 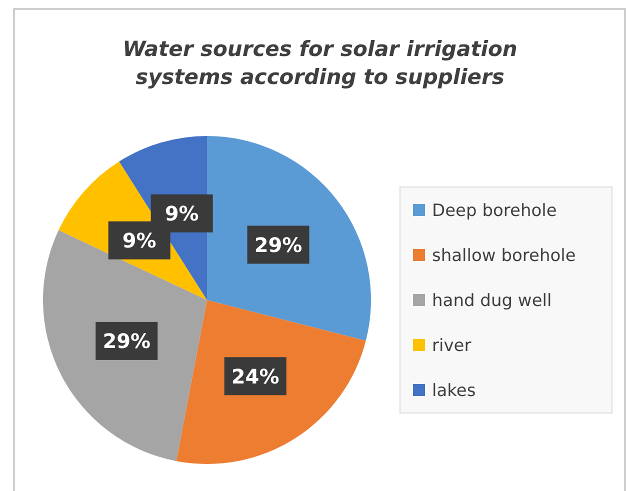 I want to click on legend-label: shallow borehole, so click(x=504, y=256).